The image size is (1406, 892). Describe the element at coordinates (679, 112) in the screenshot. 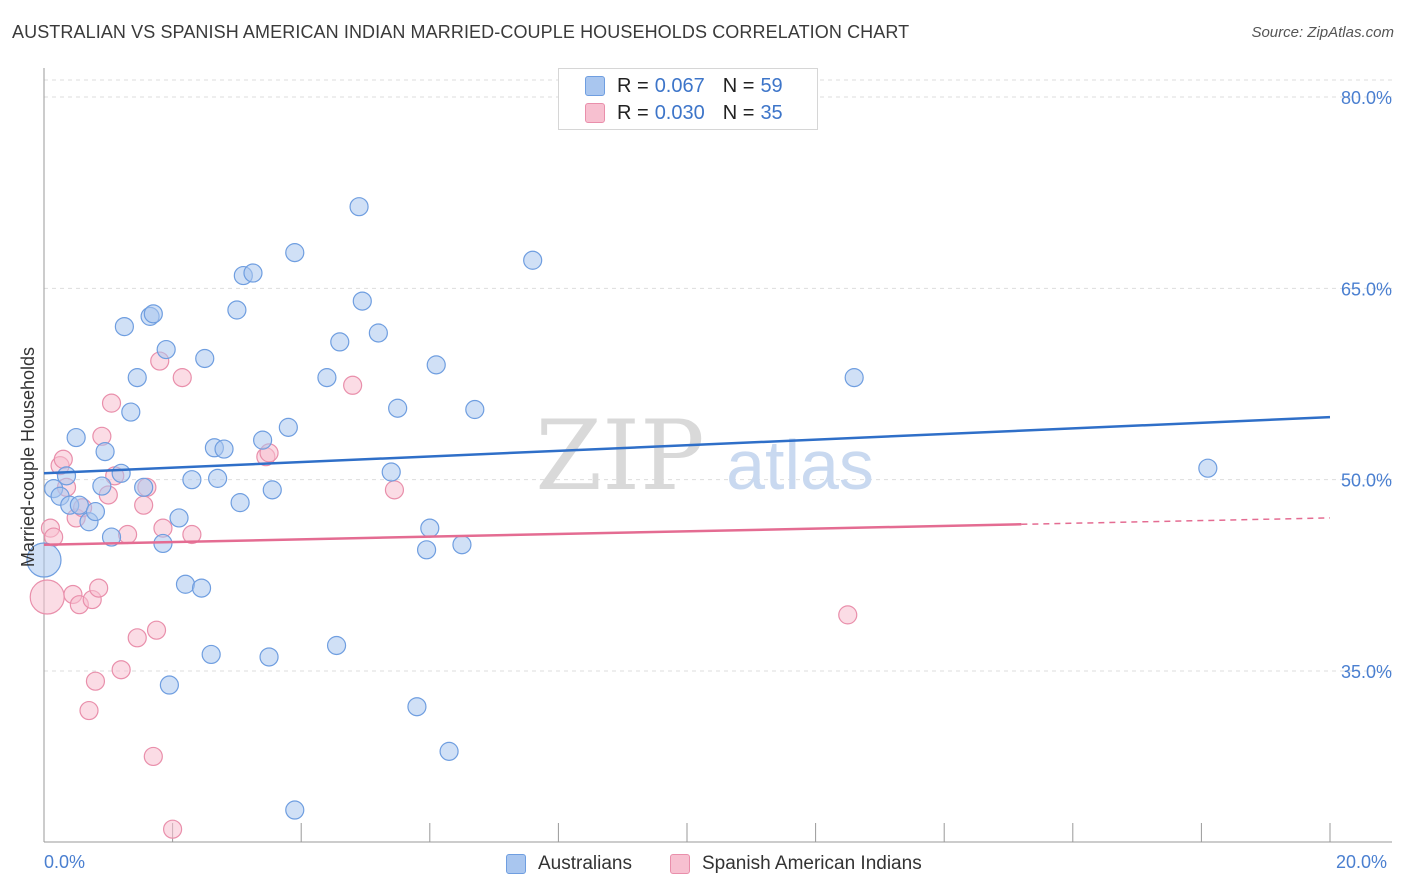

I see `r-value-spanish-american-indians: 0.030` at that location.